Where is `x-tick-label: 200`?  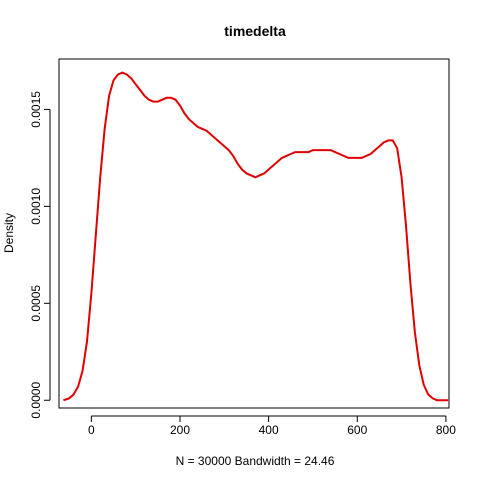 x-tick-label: 200 is located at coordinates (180, 430).